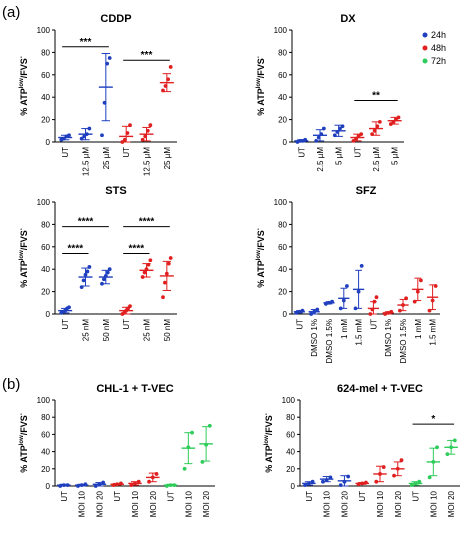 The height and width of the screenshot is (550, 476). Describe the element at coordinates (380, 389) in the screenshot. I see `chart-title: 624-mel + T-VEC` at that location.